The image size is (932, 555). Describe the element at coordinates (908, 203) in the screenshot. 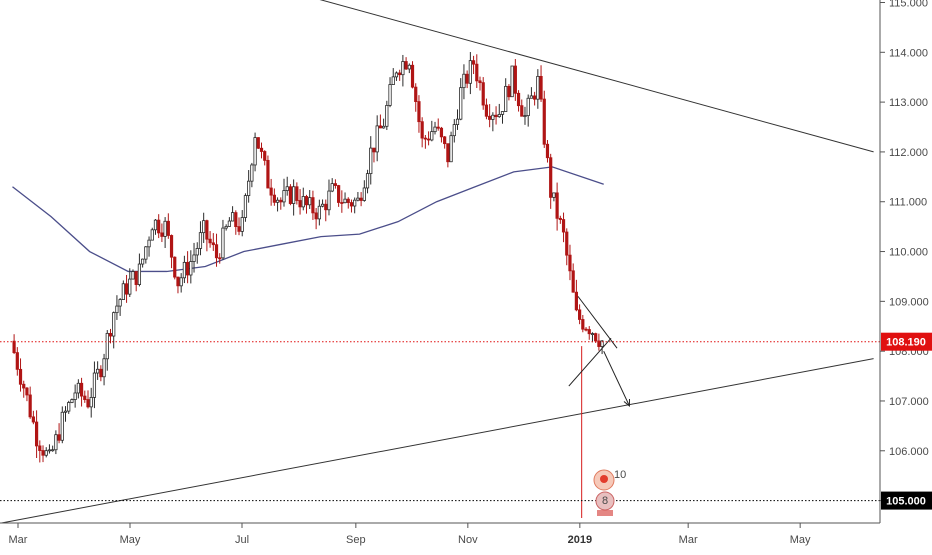

I see `y-tick-label: 111.000` at that location.